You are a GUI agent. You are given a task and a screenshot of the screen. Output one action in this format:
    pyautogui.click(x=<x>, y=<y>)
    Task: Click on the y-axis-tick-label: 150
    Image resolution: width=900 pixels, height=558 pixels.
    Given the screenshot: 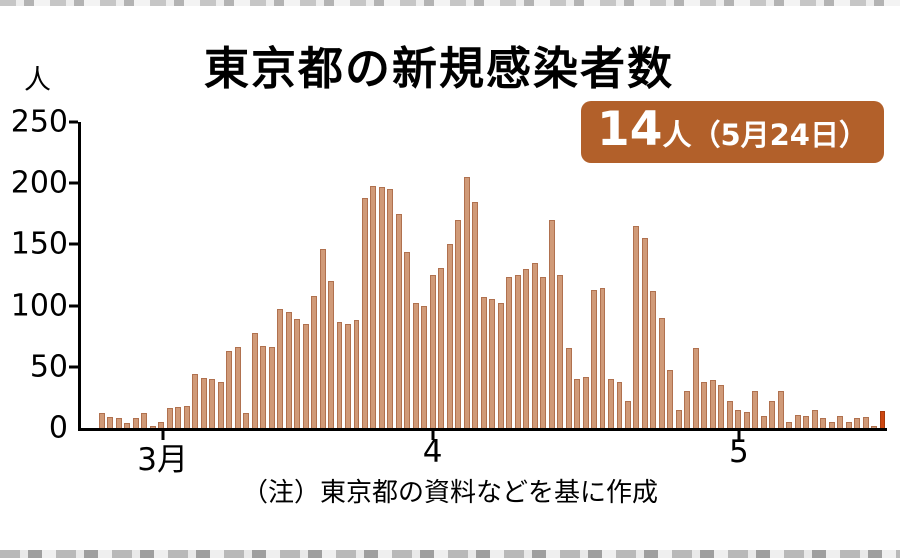 What is the action you would take?
    pyautogui.click(x=39, y=244)
    